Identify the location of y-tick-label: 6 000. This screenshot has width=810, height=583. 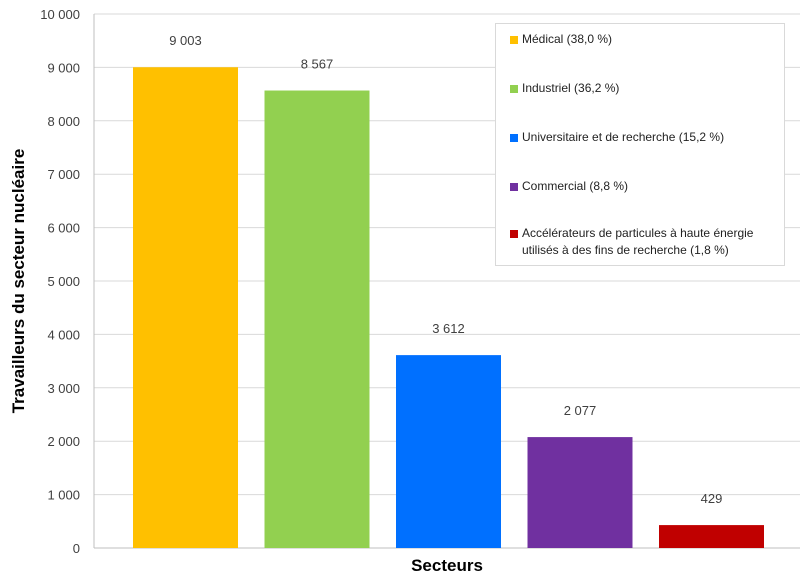
(63, 228).